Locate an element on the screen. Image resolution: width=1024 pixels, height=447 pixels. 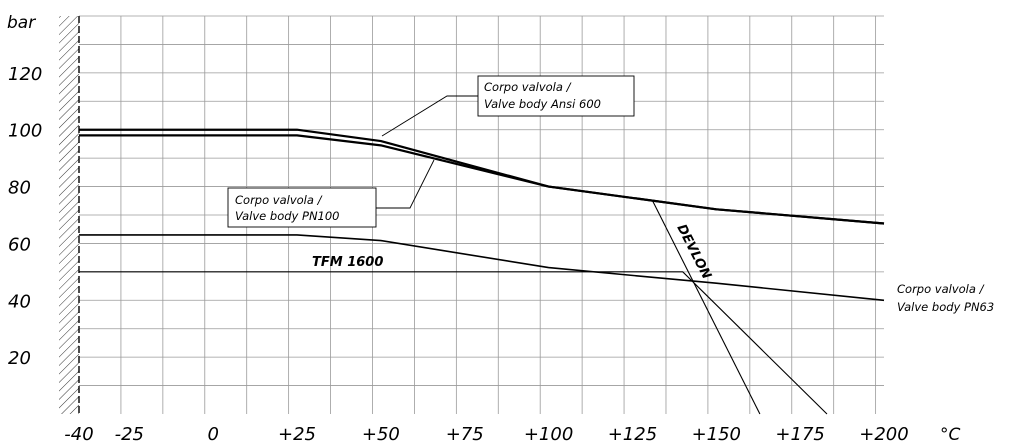
label-tfm1600: TFM 1600 is located at coordinates (347, 262).